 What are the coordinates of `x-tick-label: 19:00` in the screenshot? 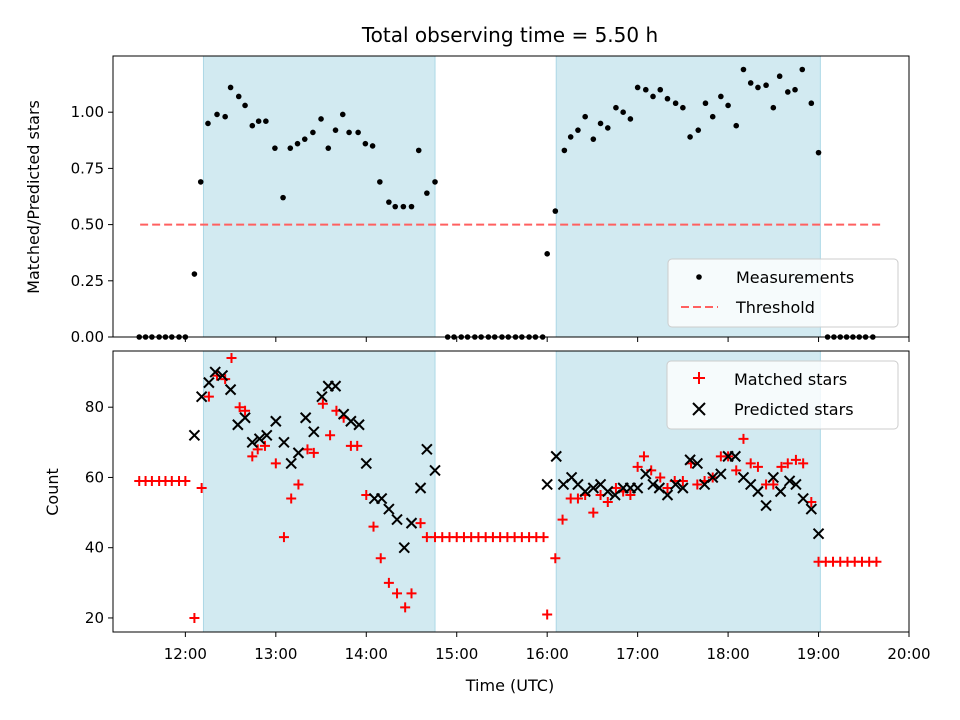 It's located at (818, 654).